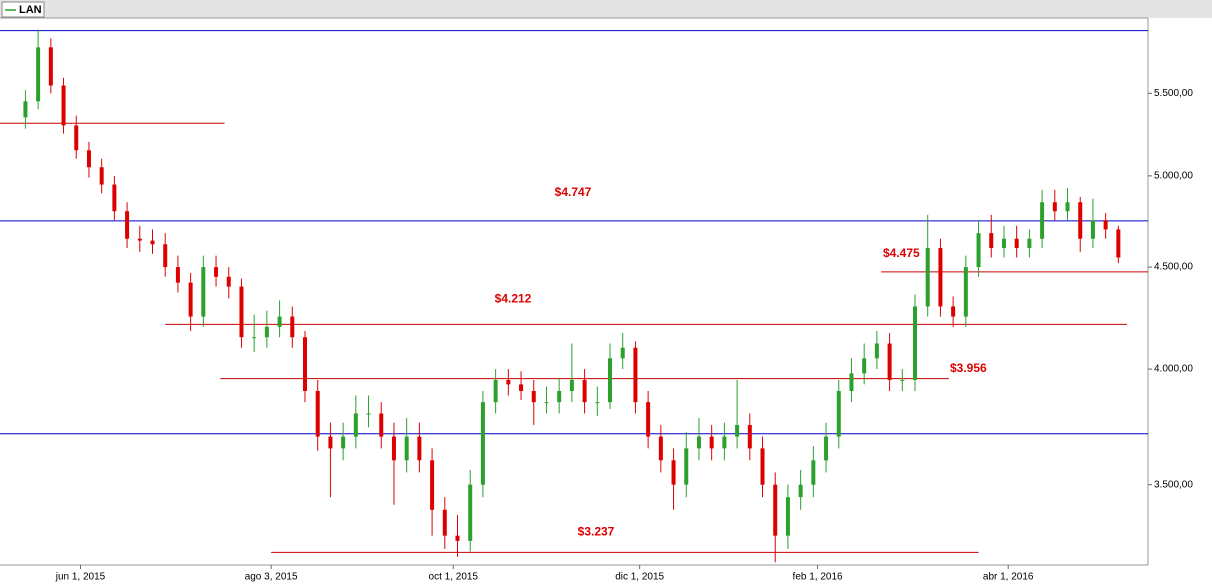  Describe the element at coordinates (1173, 267) in the screenshot. I see `y-tick-label: 4.500,00` at that location.